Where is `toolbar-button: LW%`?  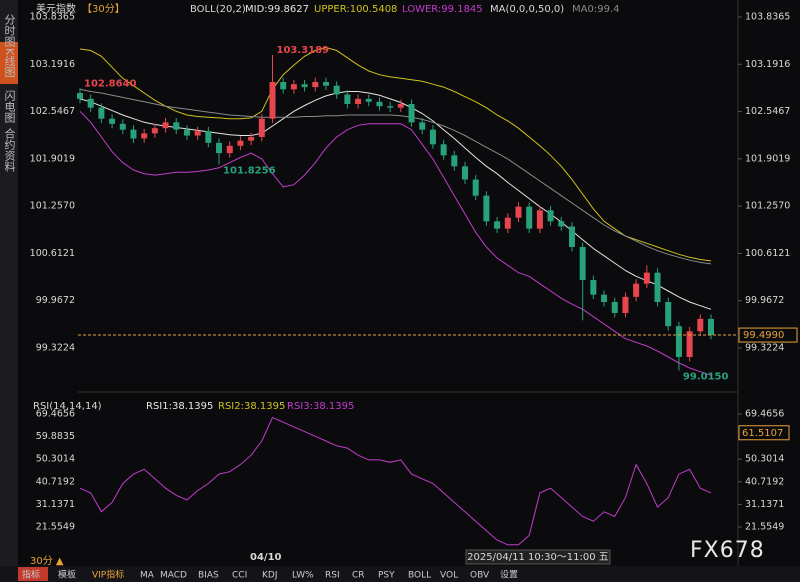 toolbar-button: LW% is located at coordinates (303, 576).